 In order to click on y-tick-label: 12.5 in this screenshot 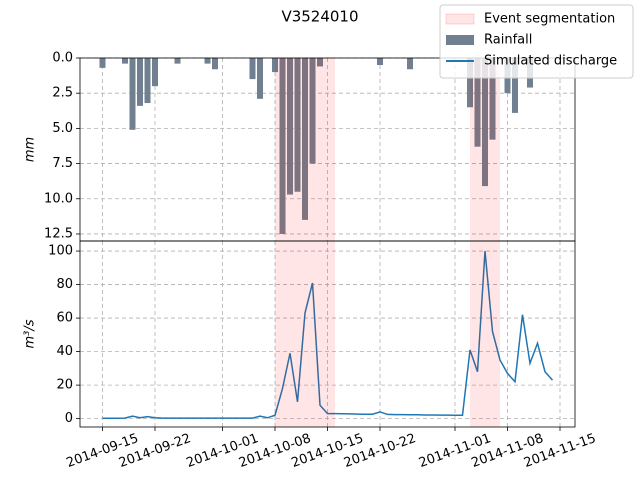, I will do `click(58, 233)`.